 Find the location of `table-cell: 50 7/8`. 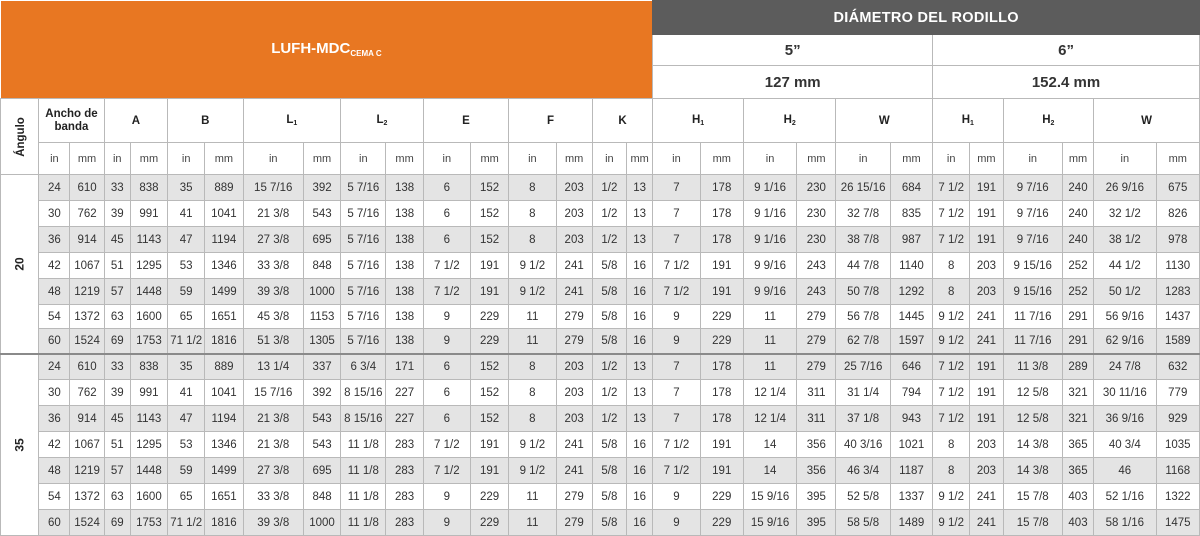

table-cell: 50 7/8 is located at coordinates (863, 291).